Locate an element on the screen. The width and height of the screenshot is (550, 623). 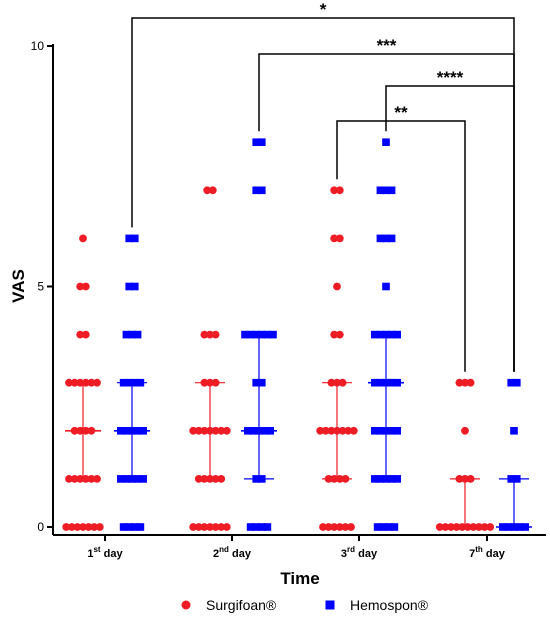
y-tick-label: 5 is located at coordinates (40, 287).